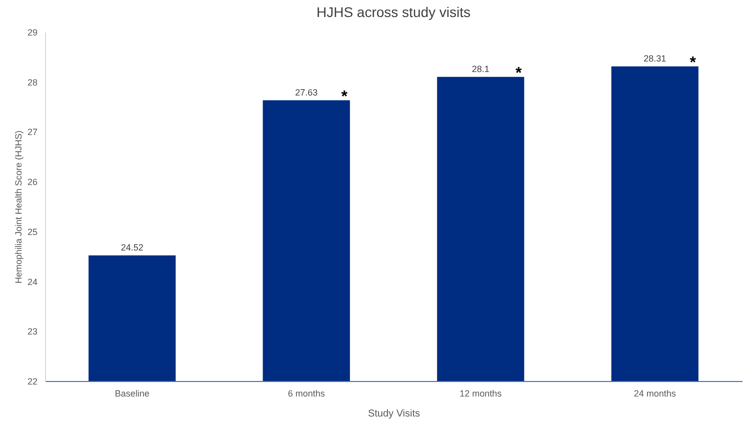  I want to click on y-tick-label: 26, so click(32, 182).